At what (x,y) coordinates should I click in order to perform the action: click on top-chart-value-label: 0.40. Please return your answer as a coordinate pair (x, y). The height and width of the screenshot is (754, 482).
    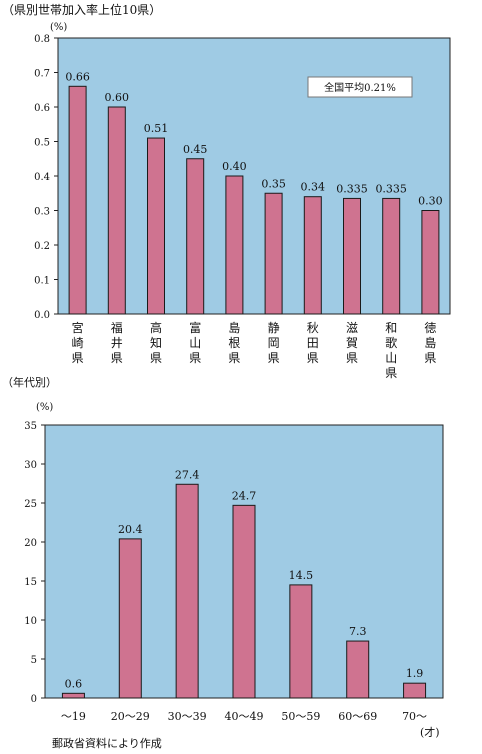
    Looking at the image, I should click on (234, 166).